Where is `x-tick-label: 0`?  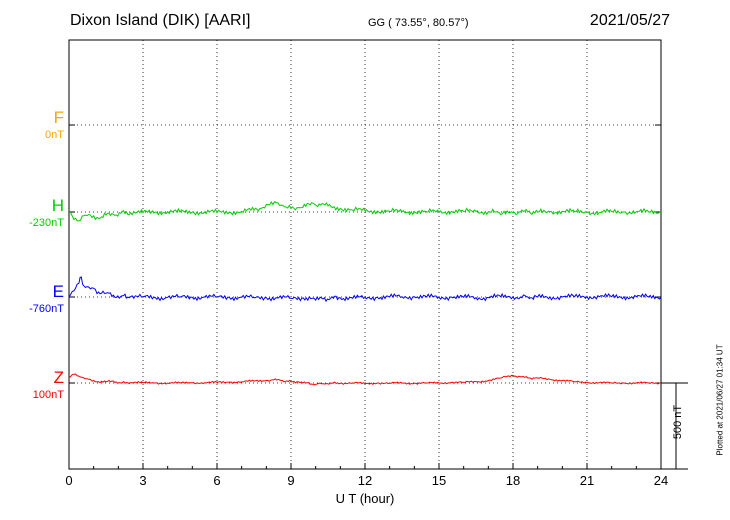 x-tick-label: 0 is located at coordinates (69, 480).